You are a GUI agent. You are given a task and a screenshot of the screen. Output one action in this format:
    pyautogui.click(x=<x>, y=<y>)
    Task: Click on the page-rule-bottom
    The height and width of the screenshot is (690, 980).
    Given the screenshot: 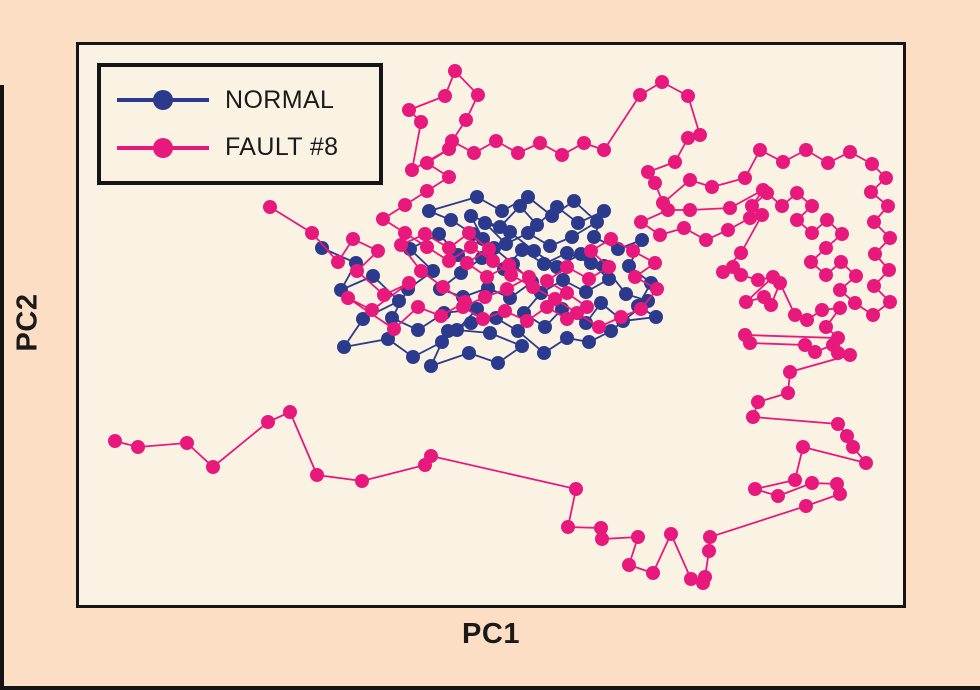 What is the action you would take?
    pyautogui.click(x=490, y=688)
    